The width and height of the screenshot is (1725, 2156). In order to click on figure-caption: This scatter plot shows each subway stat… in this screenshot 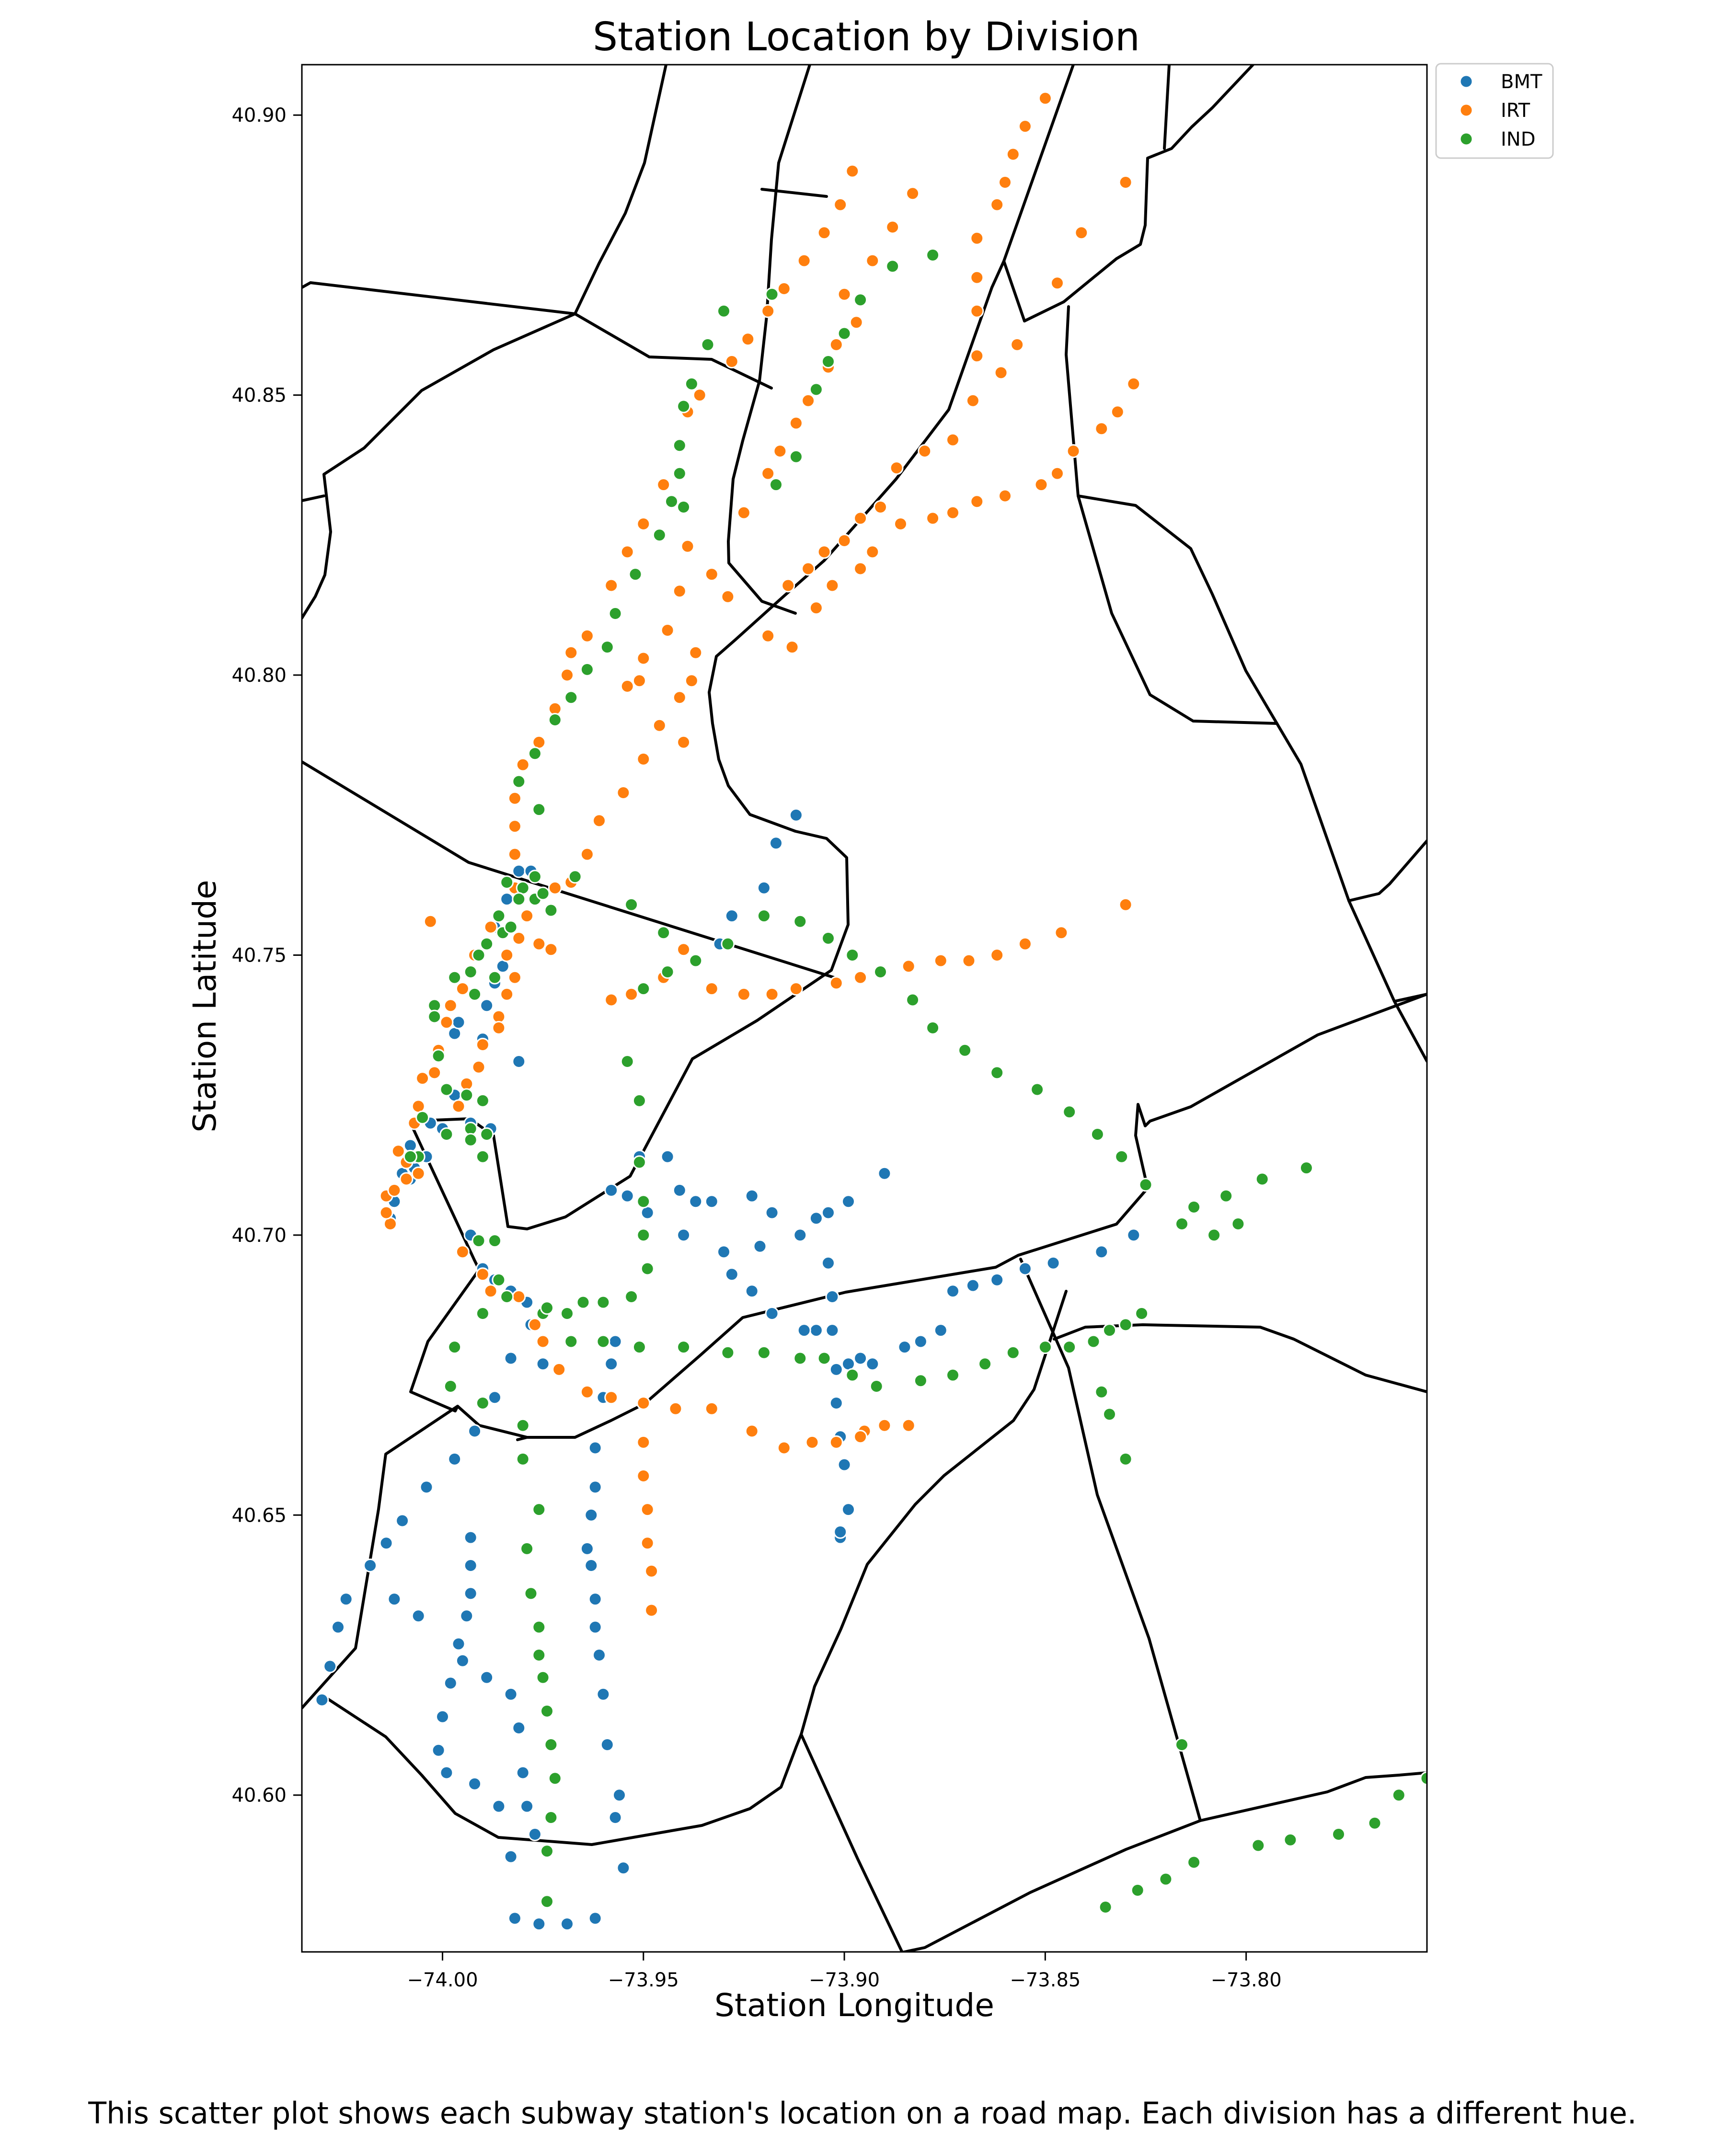, I will do `click(862, 2113)`.